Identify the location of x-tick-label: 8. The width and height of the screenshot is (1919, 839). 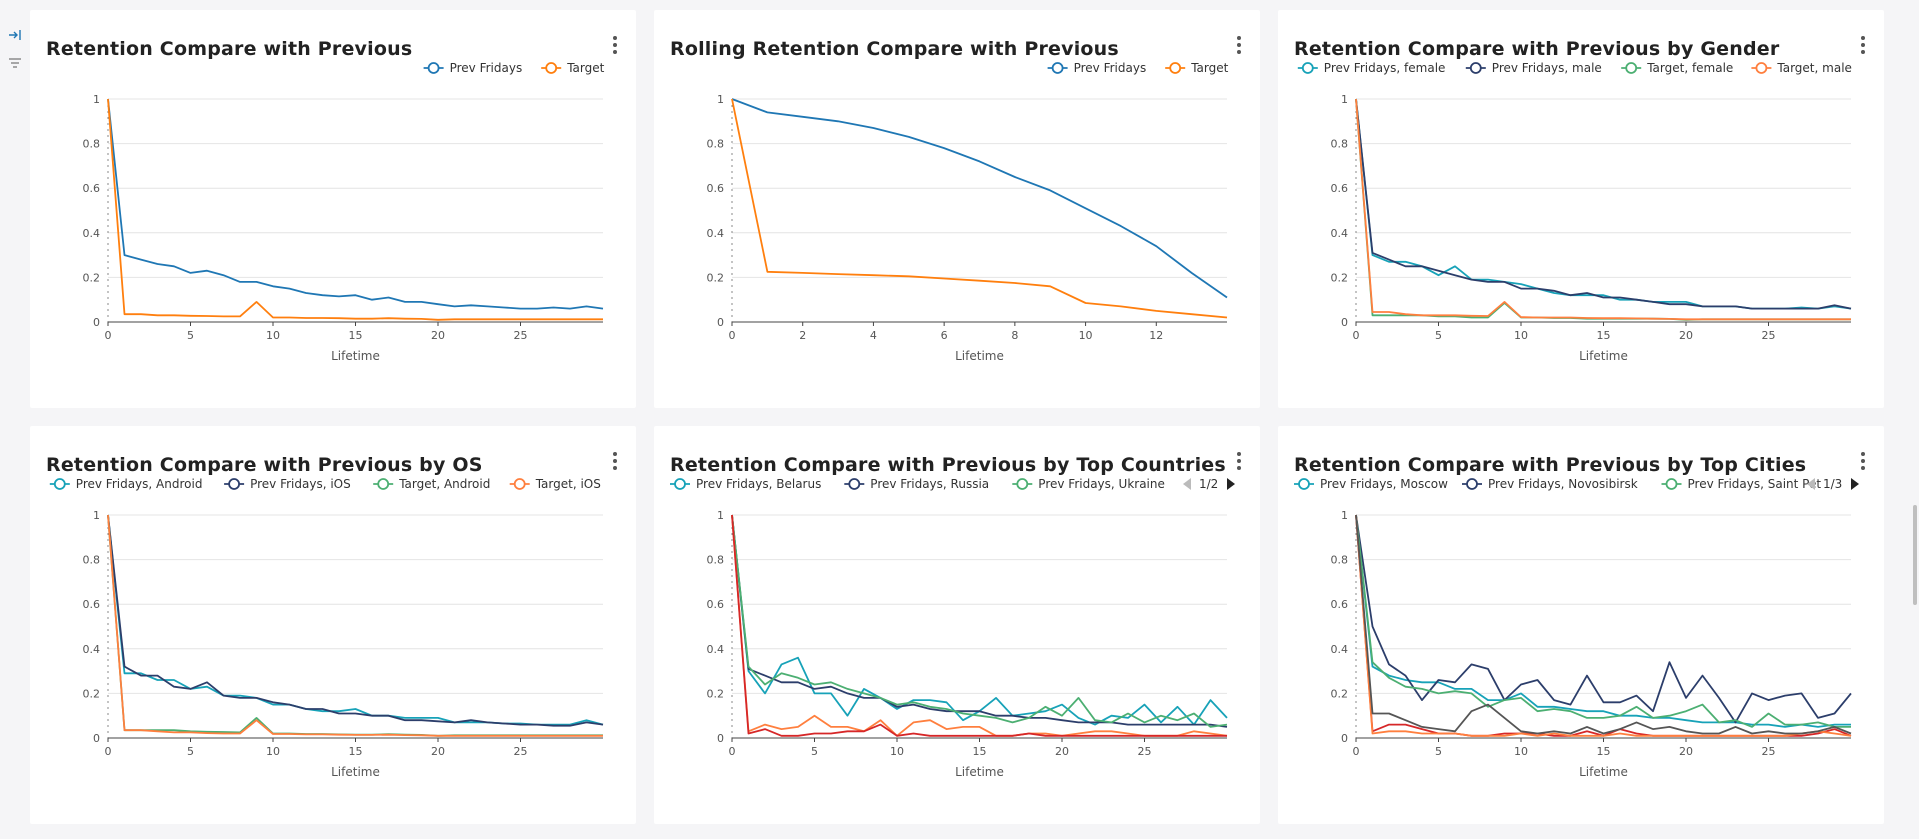
(1014, 335).